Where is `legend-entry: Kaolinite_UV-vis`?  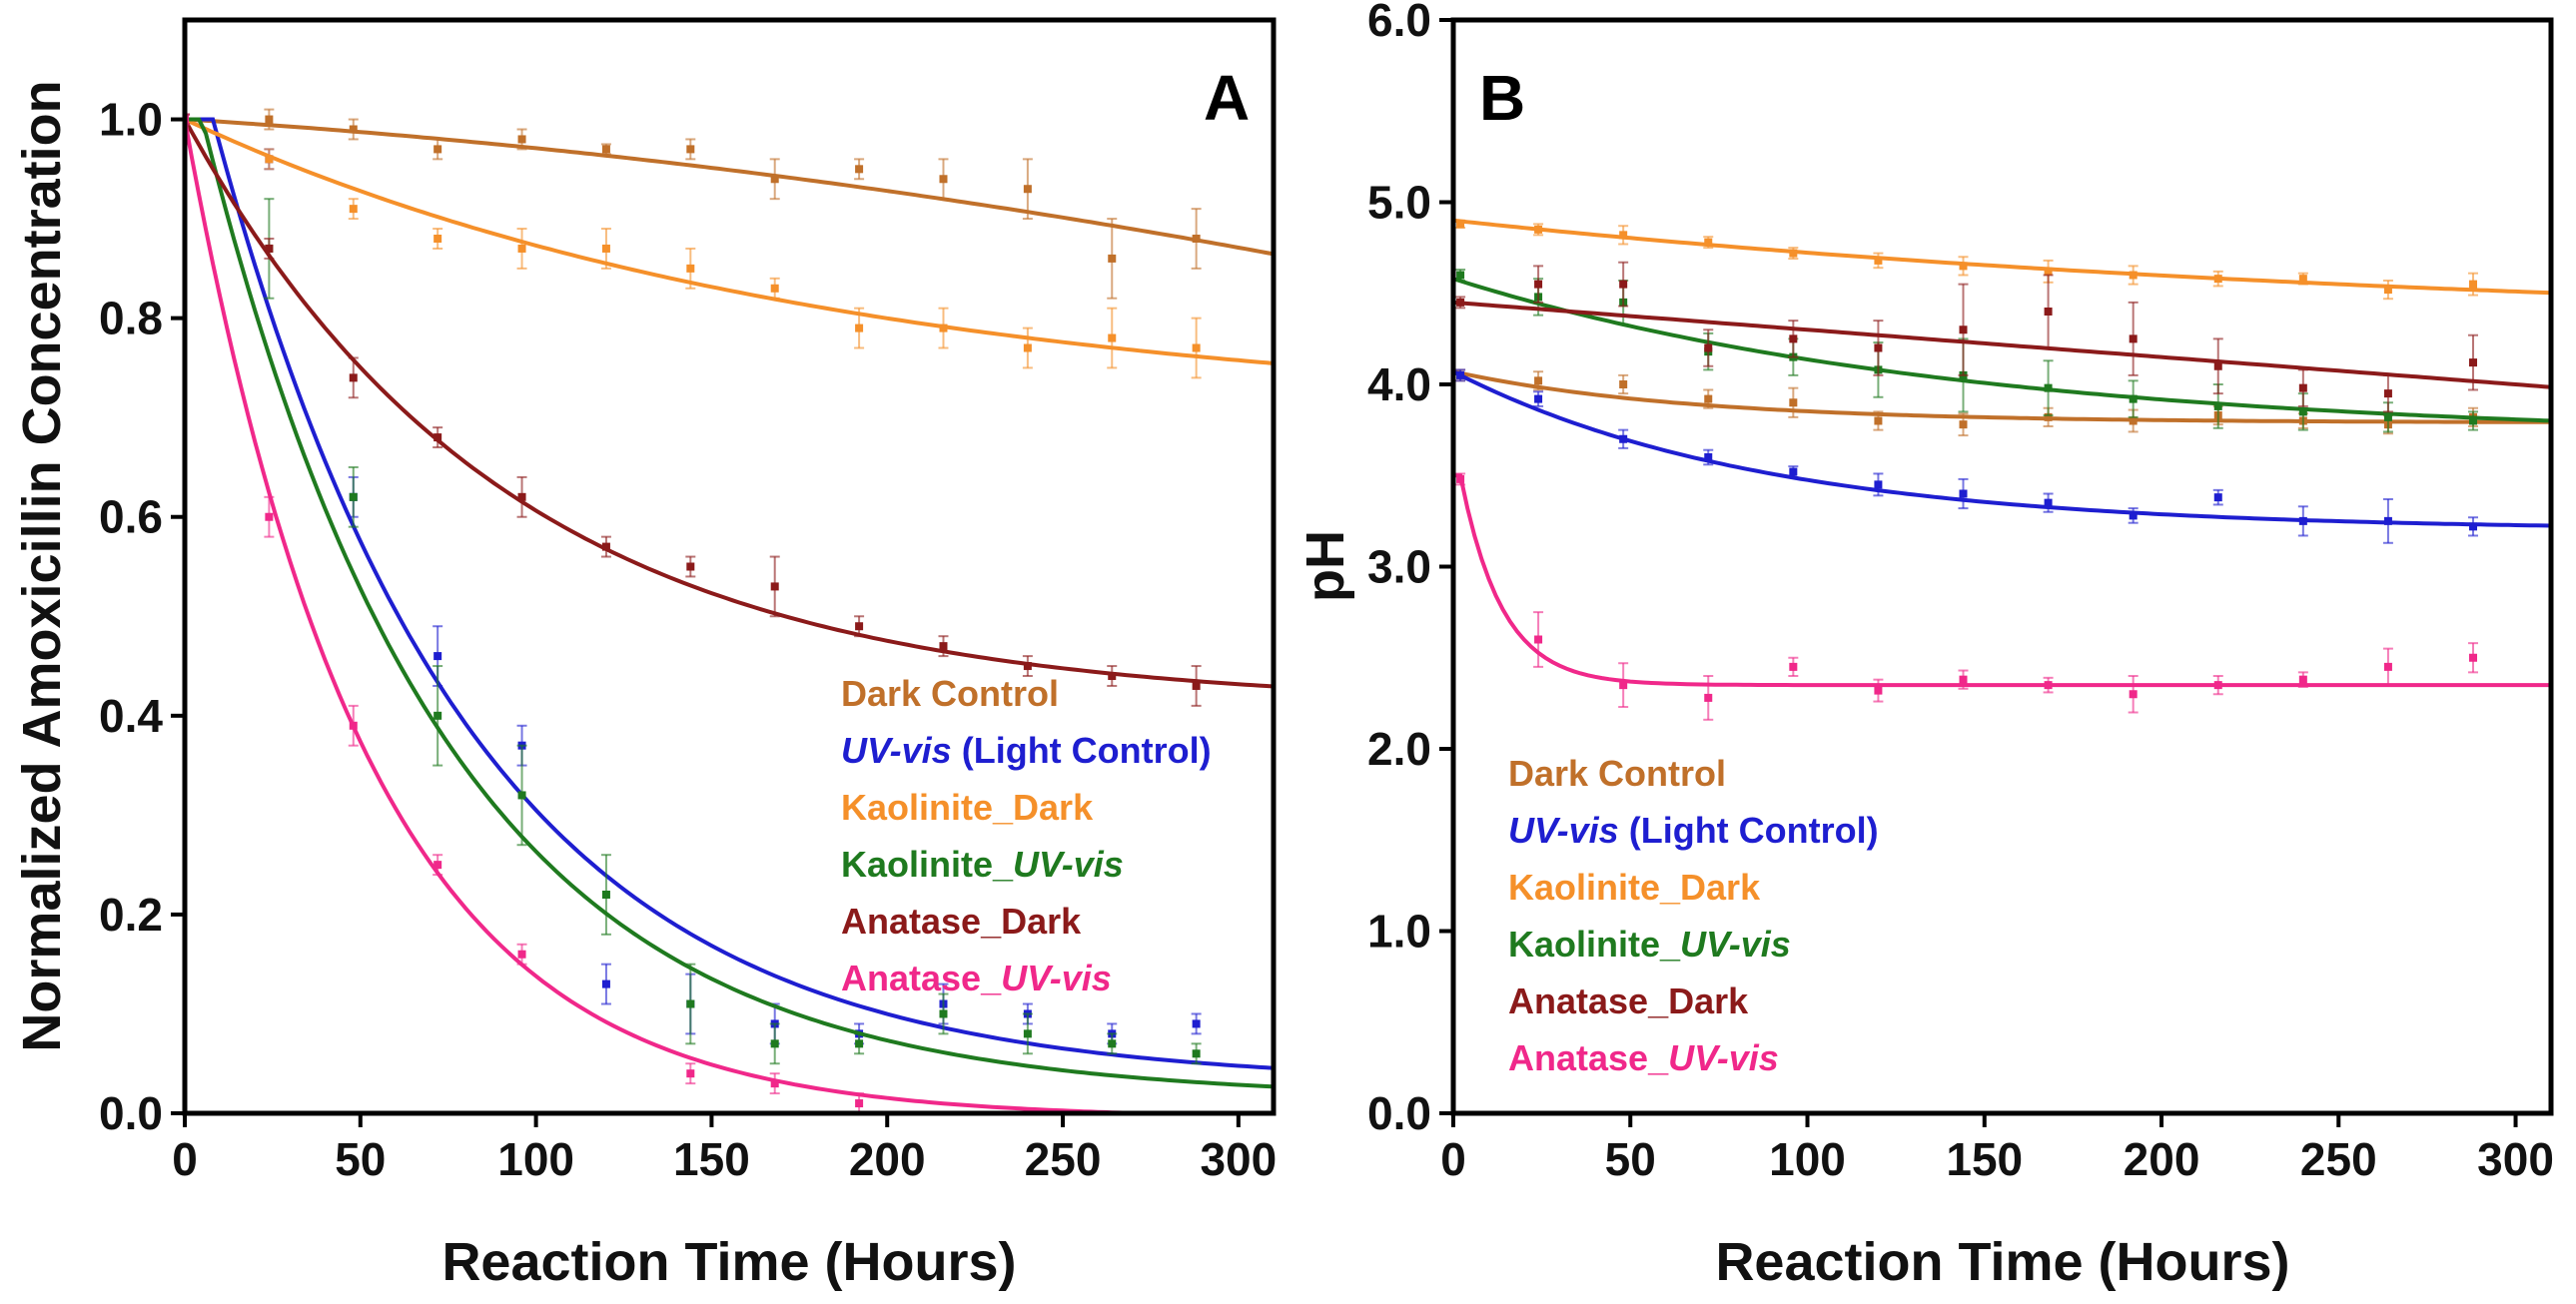
legend-entry: Kaolinite_UV-vis is located at coordinates (1650, 945).